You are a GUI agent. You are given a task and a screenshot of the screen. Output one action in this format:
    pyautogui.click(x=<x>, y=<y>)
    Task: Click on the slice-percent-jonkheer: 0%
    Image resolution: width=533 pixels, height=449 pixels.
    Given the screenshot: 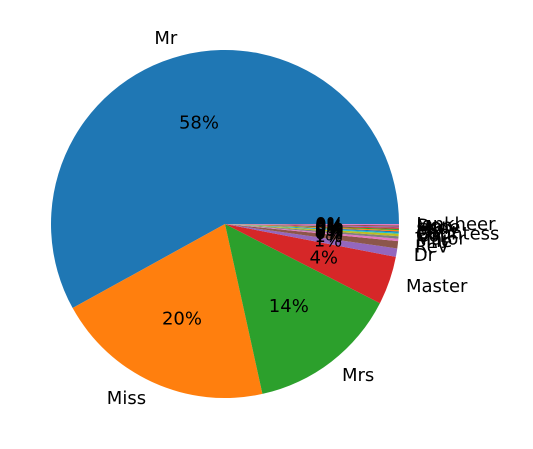 What is the action you would take?
    pyautogui.click(x=329, y=224)
    